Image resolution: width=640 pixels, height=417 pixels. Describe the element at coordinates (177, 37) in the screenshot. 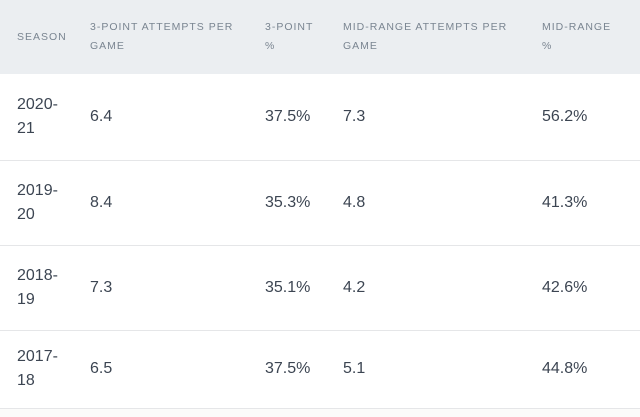

I see `column-header-3pt-attempts: 3-POINT ATTEMPTS PER GAME` at that location.